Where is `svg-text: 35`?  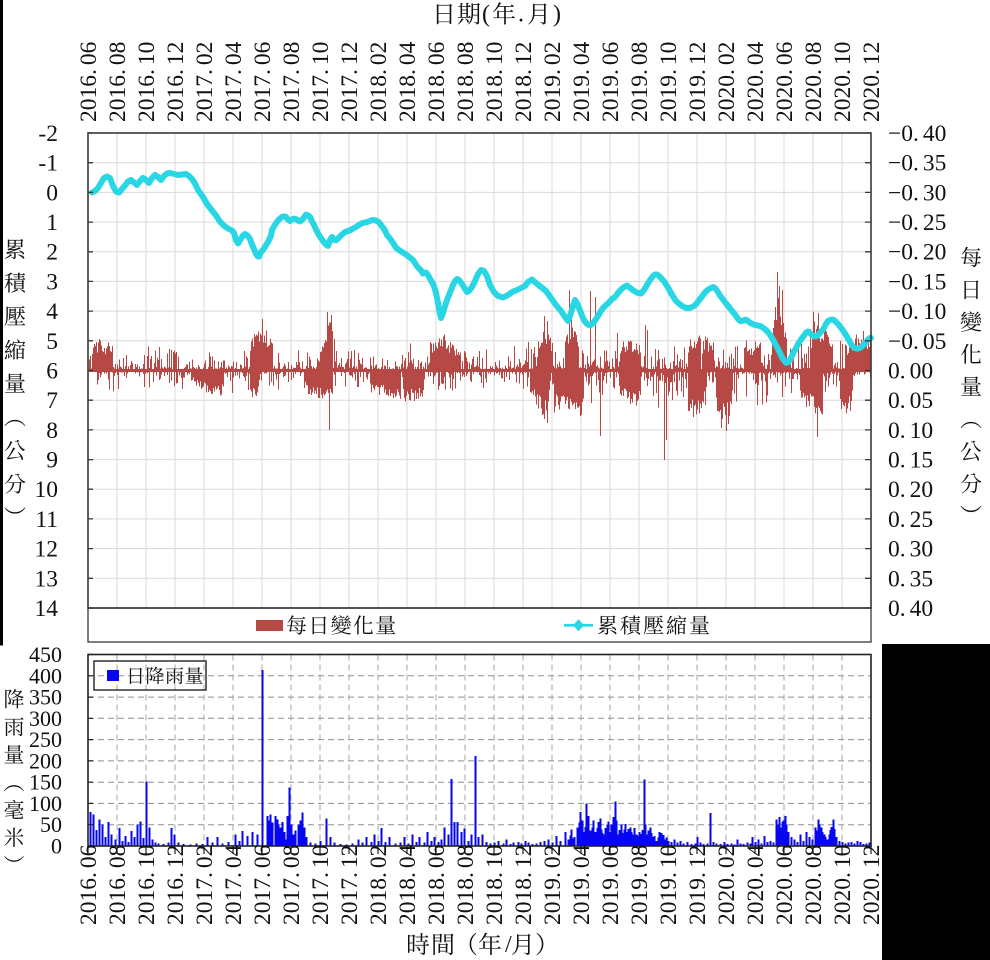
svg-text: 35 is located at coordinates (922, 579).